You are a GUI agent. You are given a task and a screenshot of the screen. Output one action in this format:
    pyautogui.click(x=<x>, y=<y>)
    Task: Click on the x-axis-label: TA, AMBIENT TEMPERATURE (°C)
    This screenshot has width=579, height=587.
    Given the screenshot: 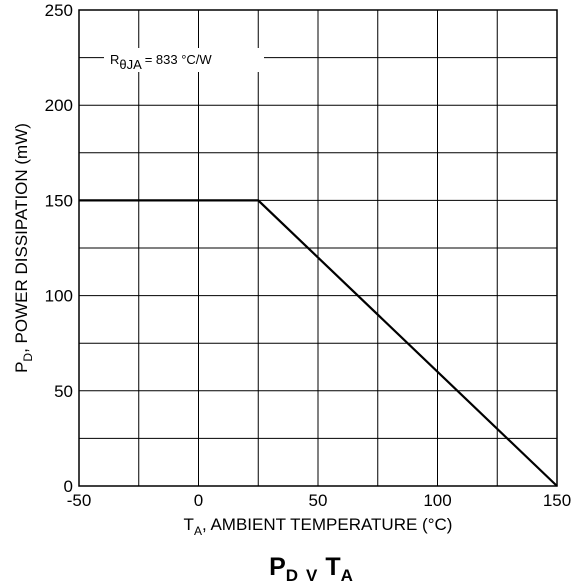 What is the action you would take?
    pyautogui.click(x=318, y=526)
    